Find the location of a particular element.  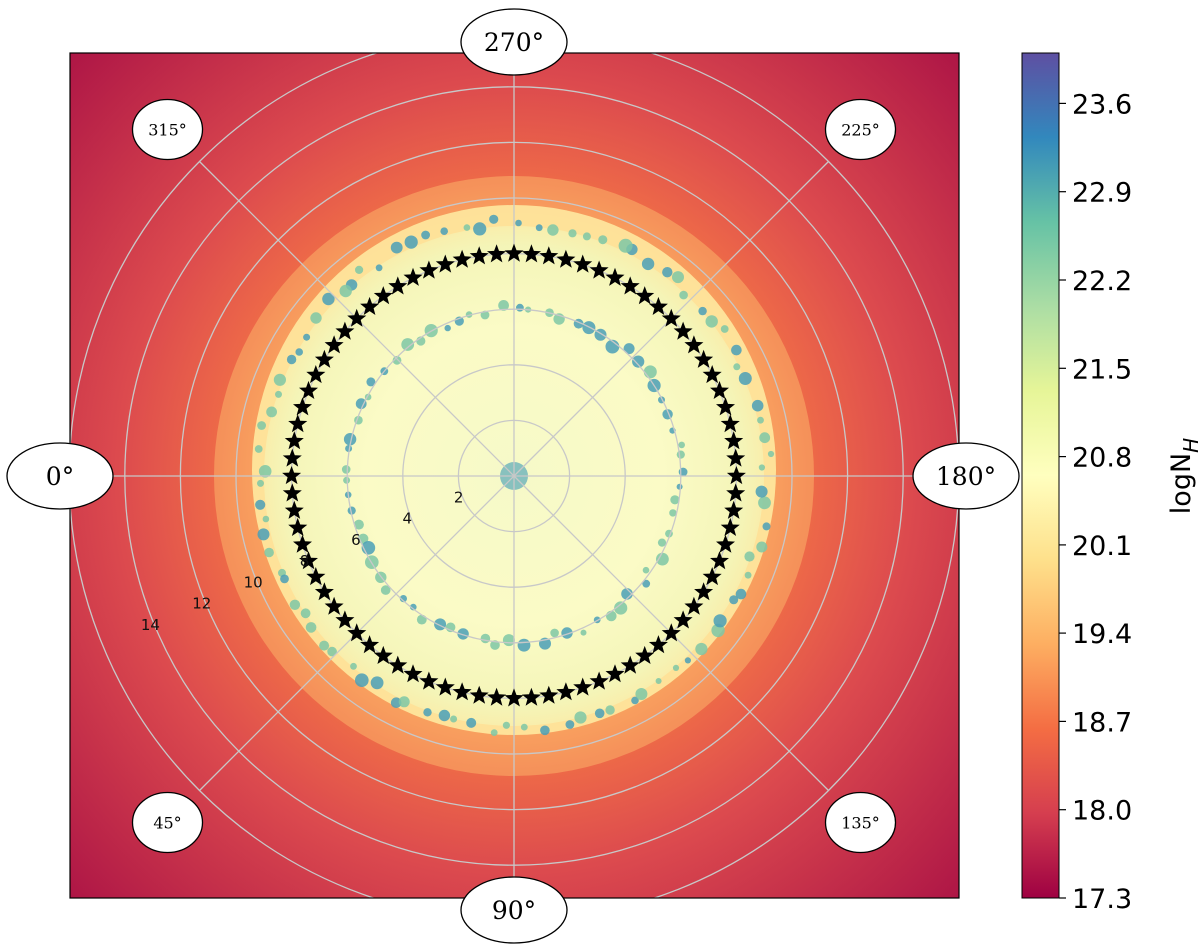

colorbar-ticks: 17.3 18.0 18.7 19.4 20.1 20.8 21.5 22.2 22.9 23.6 is located at coordinates (1095, 502).